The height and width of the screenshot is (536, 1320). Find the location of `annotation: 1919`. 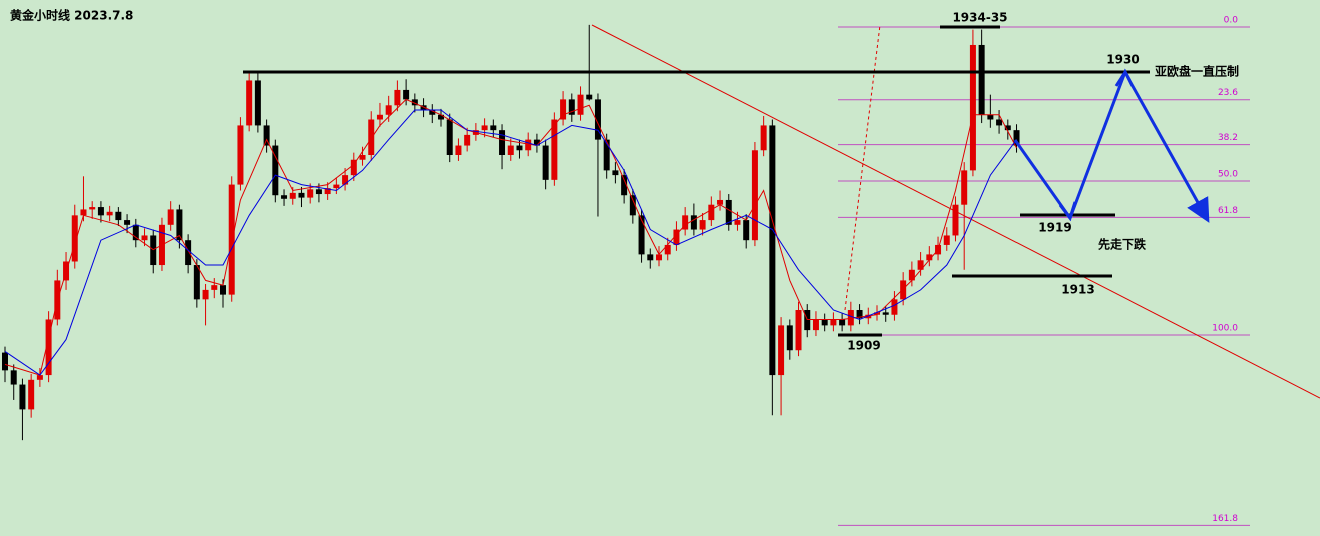

annotation: 1919 is located at coordinates (1054, 228).